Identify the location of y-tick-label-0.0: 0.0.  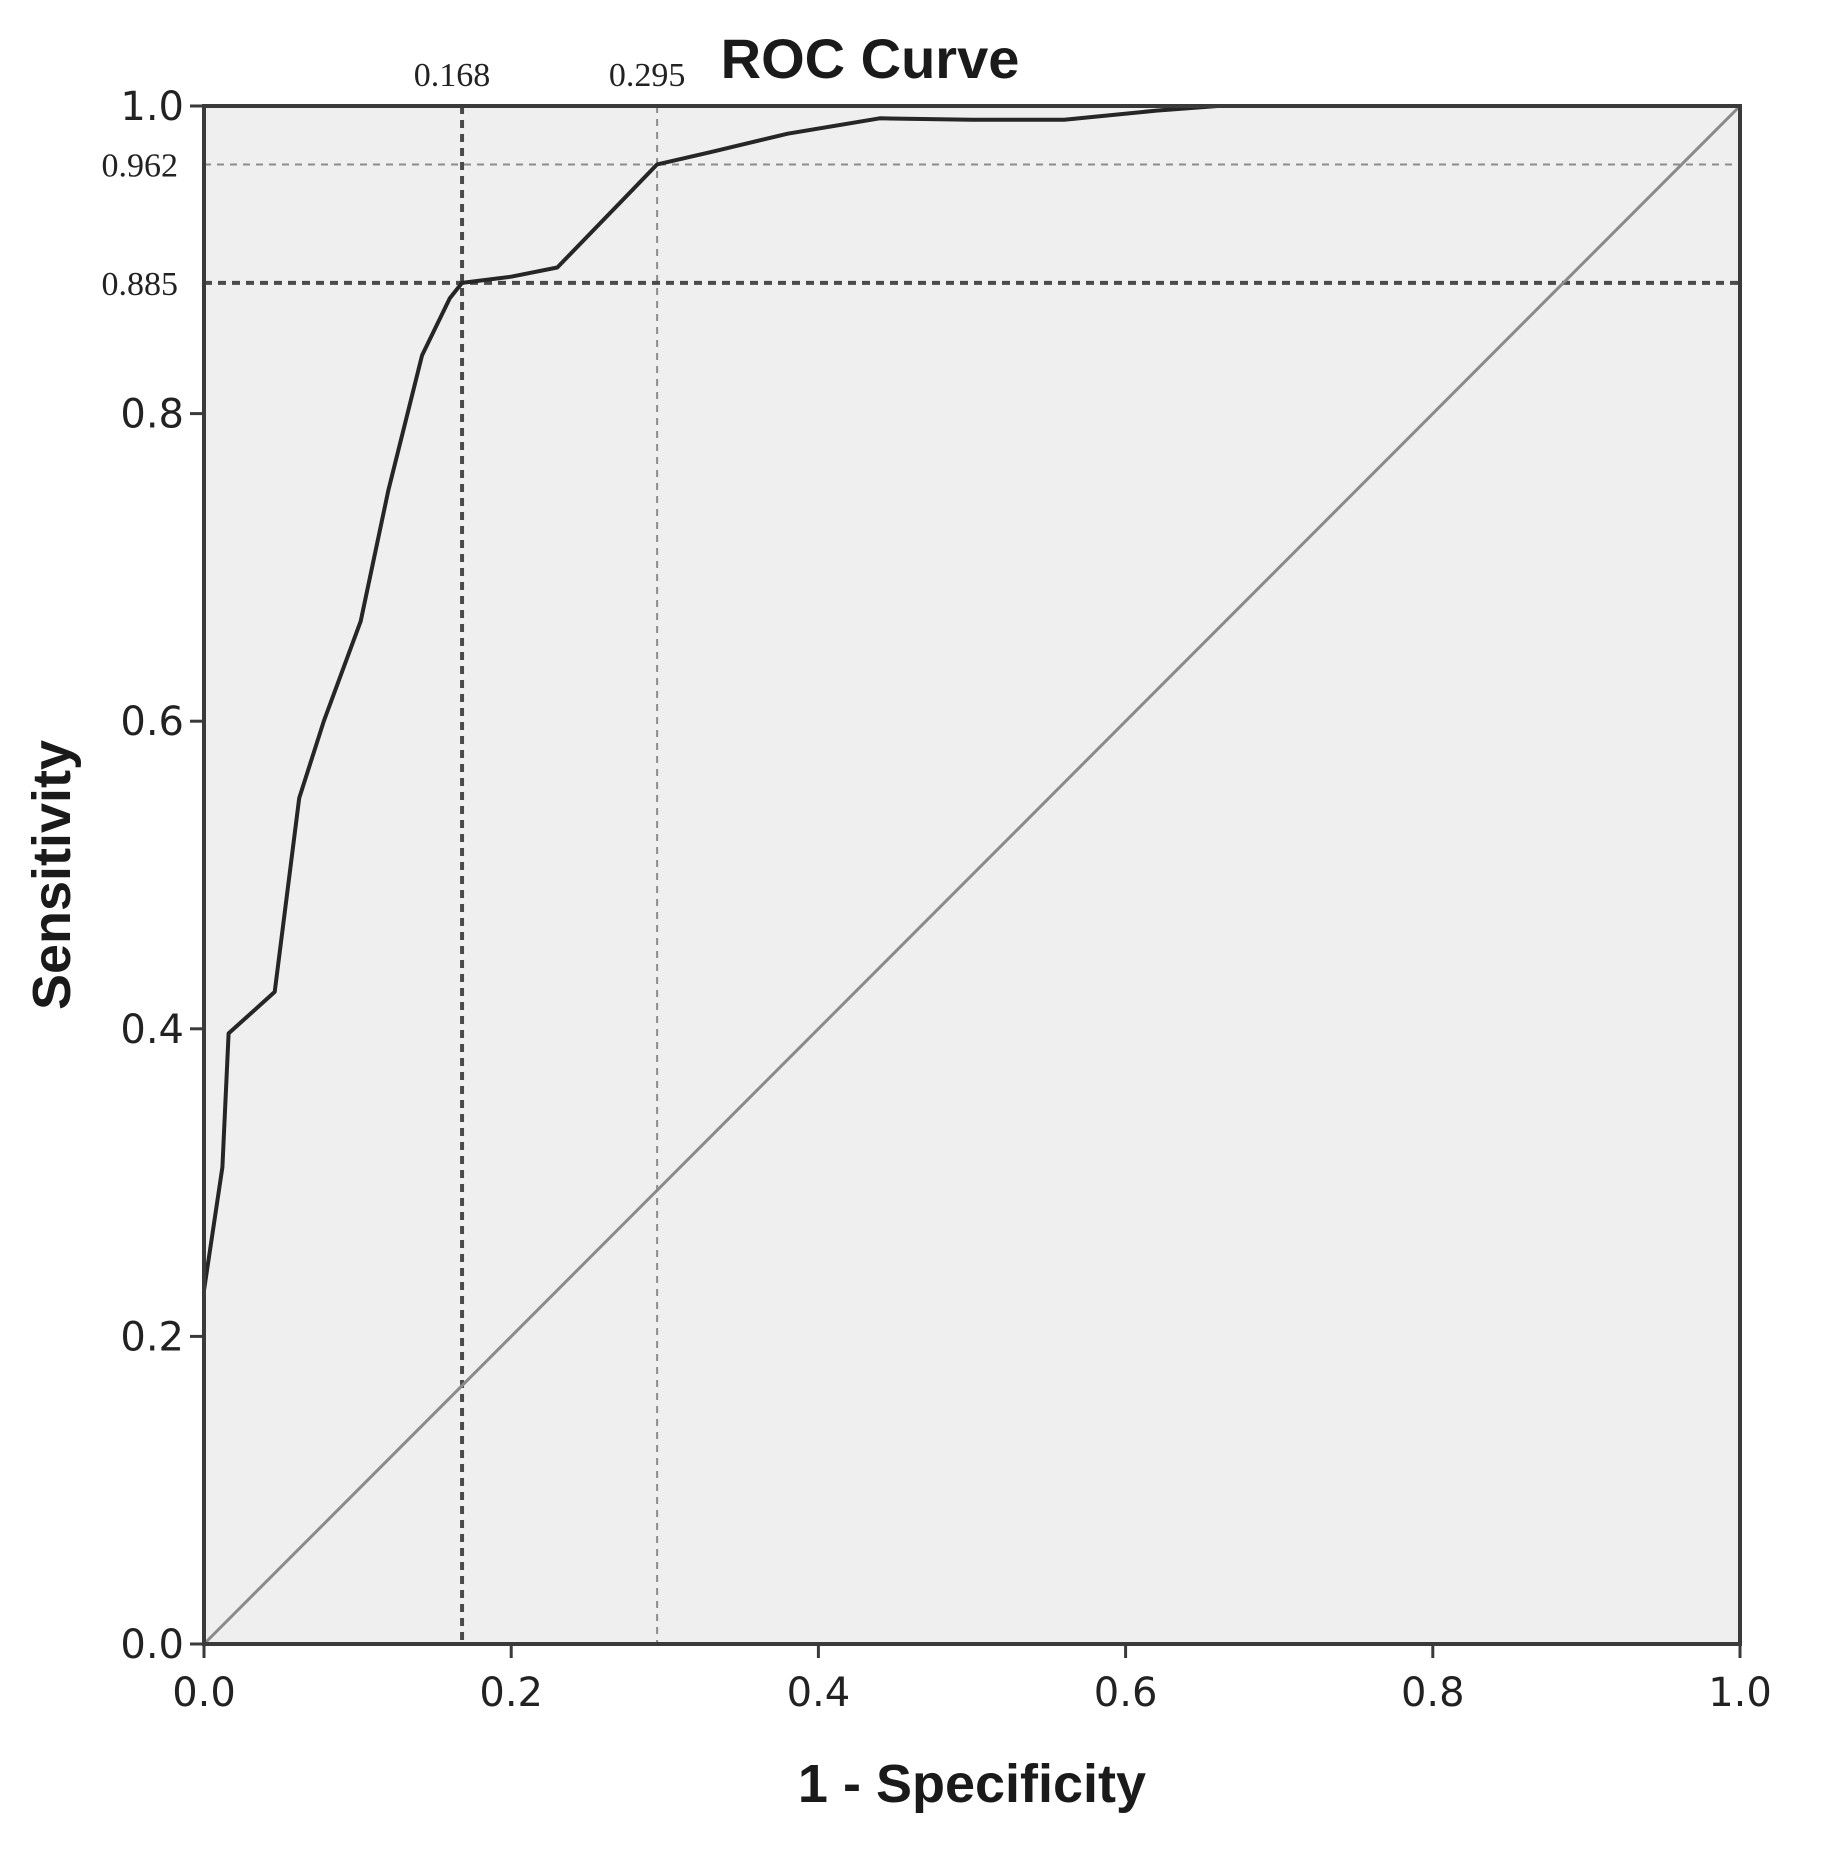
(152, 1645).